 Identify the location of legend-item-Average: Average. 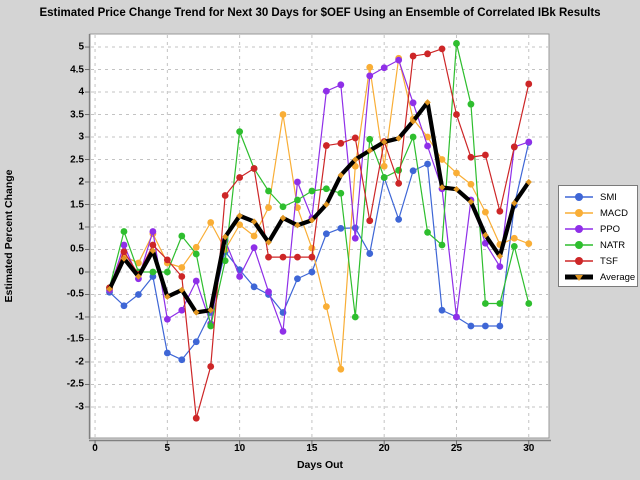
(598, 277).